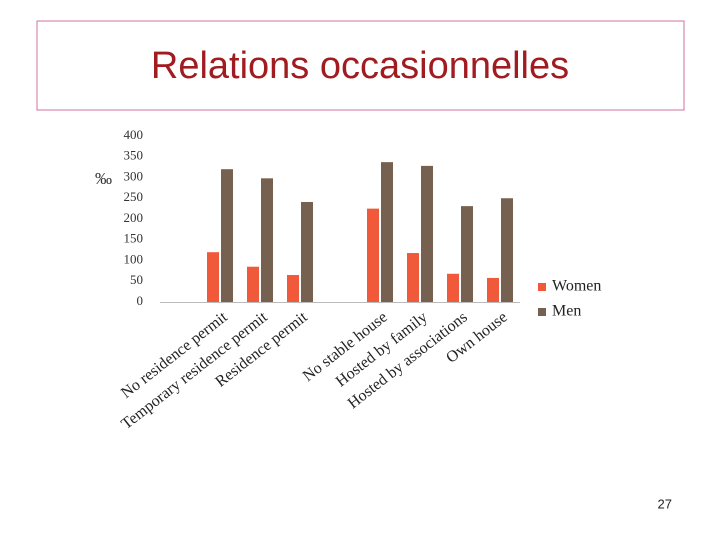 Image resolution: width=720 pixels, height=545 pixels. Describe the element at coordinates (140, 300) in the screenshot. I see `y-tick-label: 0` at that location.